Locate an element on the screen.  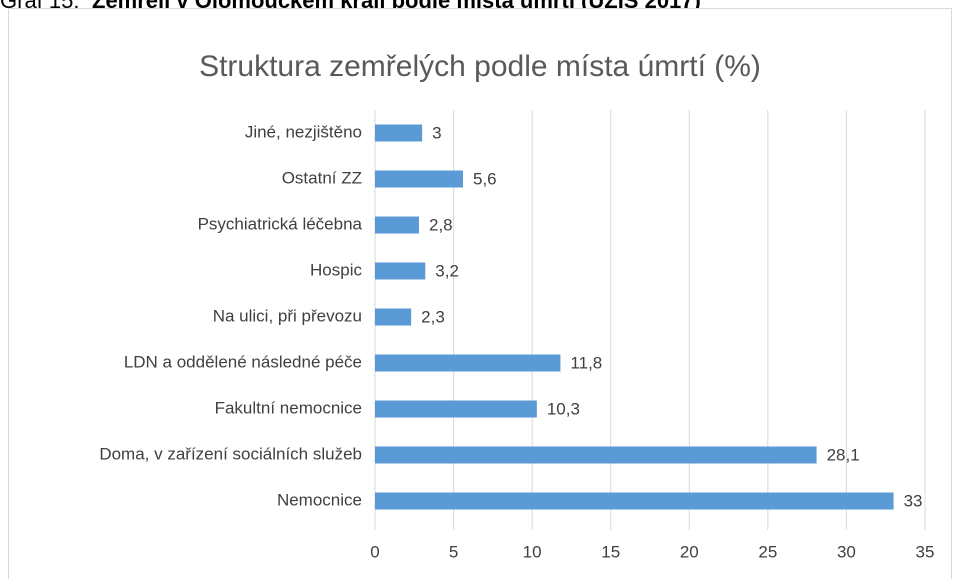
x-tick-label: 25 is located at coordinates (767, 551).